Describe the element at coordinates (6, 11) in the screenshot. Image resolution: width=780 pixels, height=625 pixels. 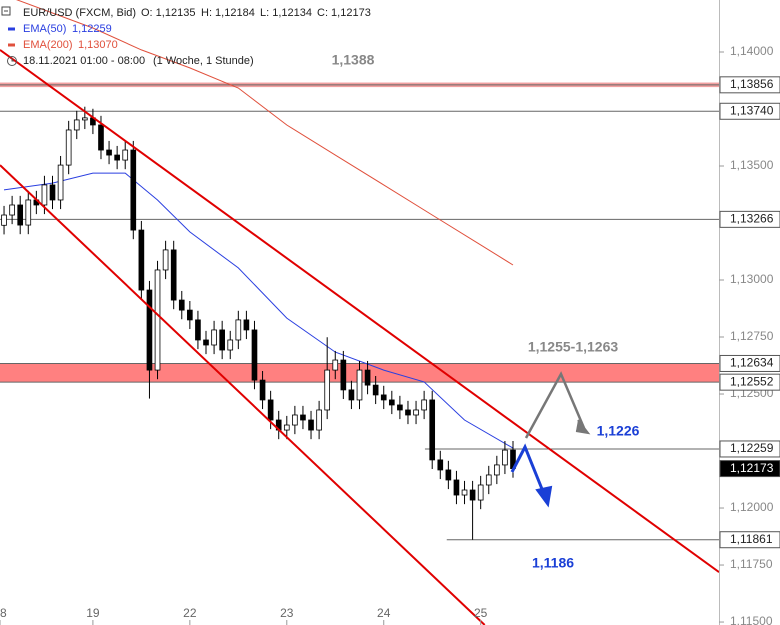
I see `collapse-icon` at that location.